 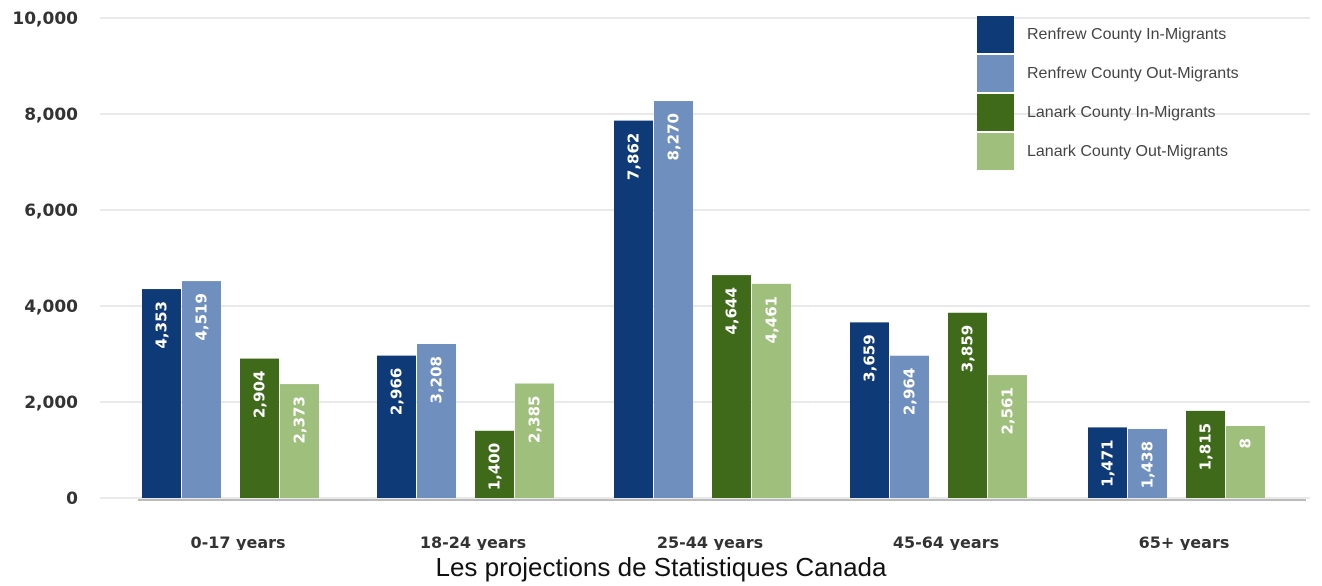 I want to click on bar-value-label: 3,859, so click(x=968, y=348).